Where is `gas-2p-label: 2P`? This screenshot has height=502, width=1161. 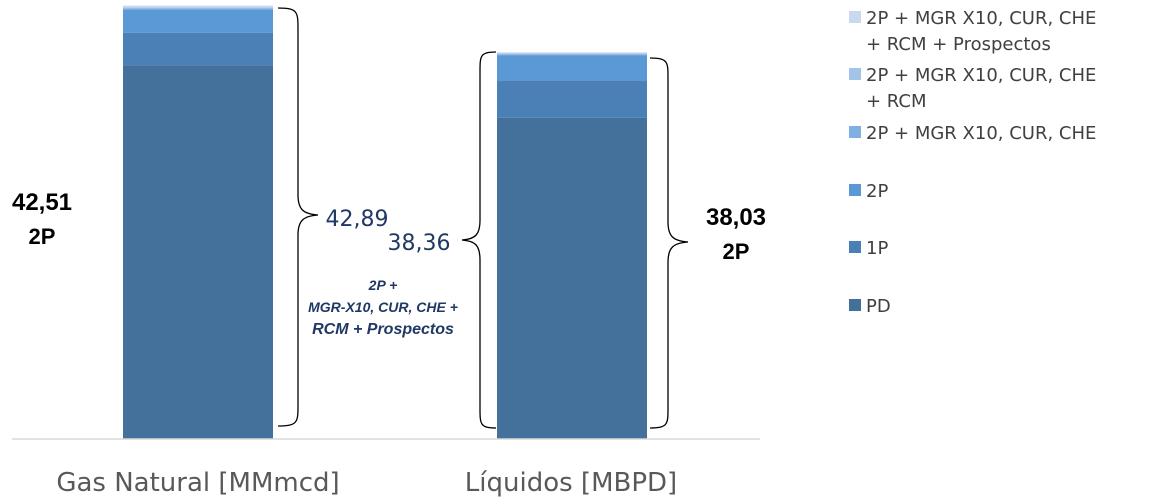
gas-2p-label: 2P is located at coordinates (42, 236).